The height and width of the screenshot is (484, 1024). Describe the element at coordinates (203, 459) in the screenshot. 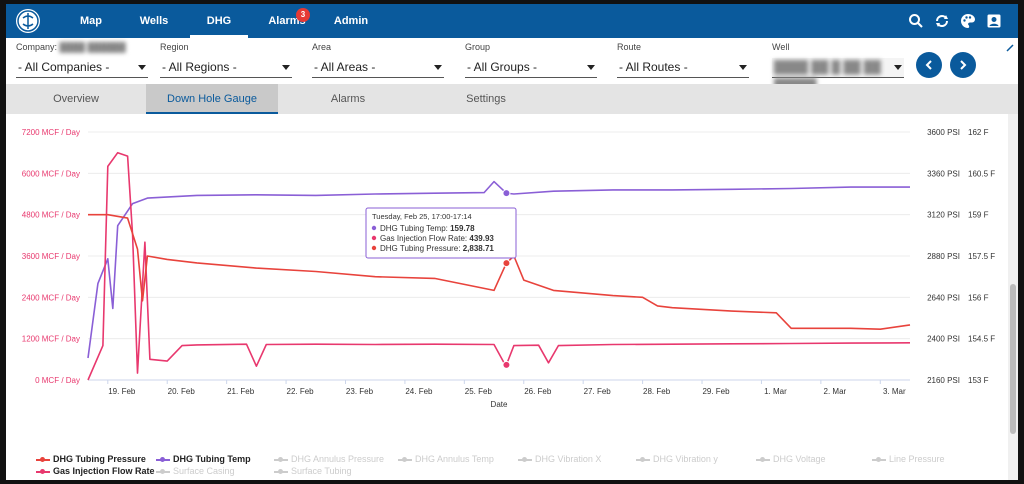

I see `legend-item: DHG Tubing Temp` at that location.